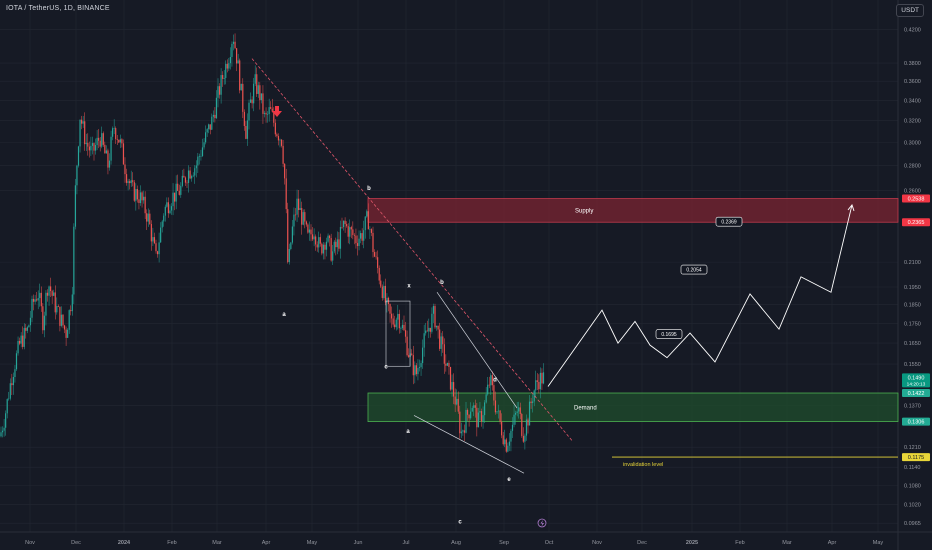 The image size is (932, 550). I want to click on y-tick-label: 0.1140, so click(912, 468).